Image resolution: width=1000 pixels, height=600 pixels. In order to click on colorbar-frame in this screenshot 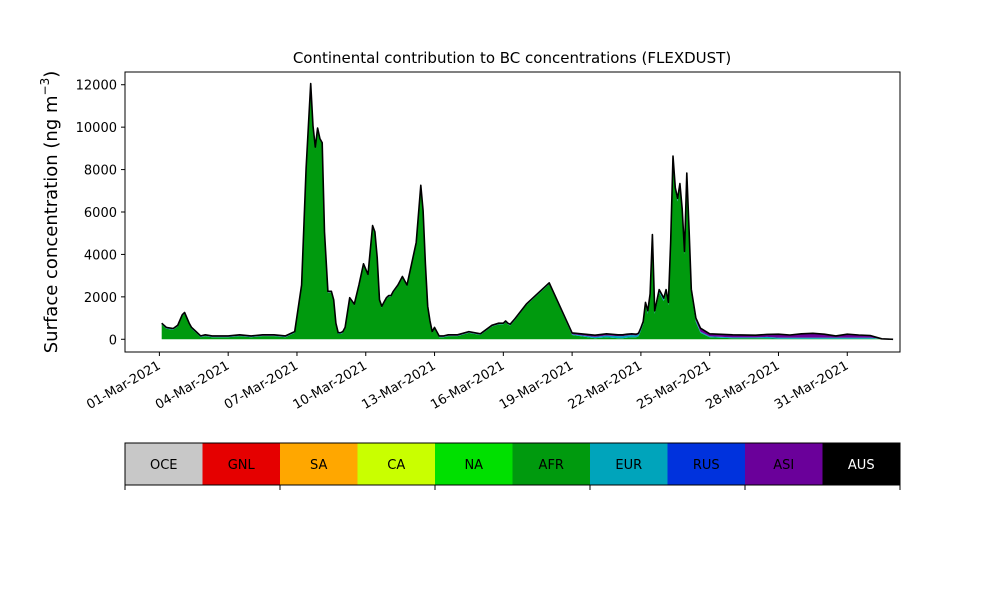, I will do `click(512, 464)`.